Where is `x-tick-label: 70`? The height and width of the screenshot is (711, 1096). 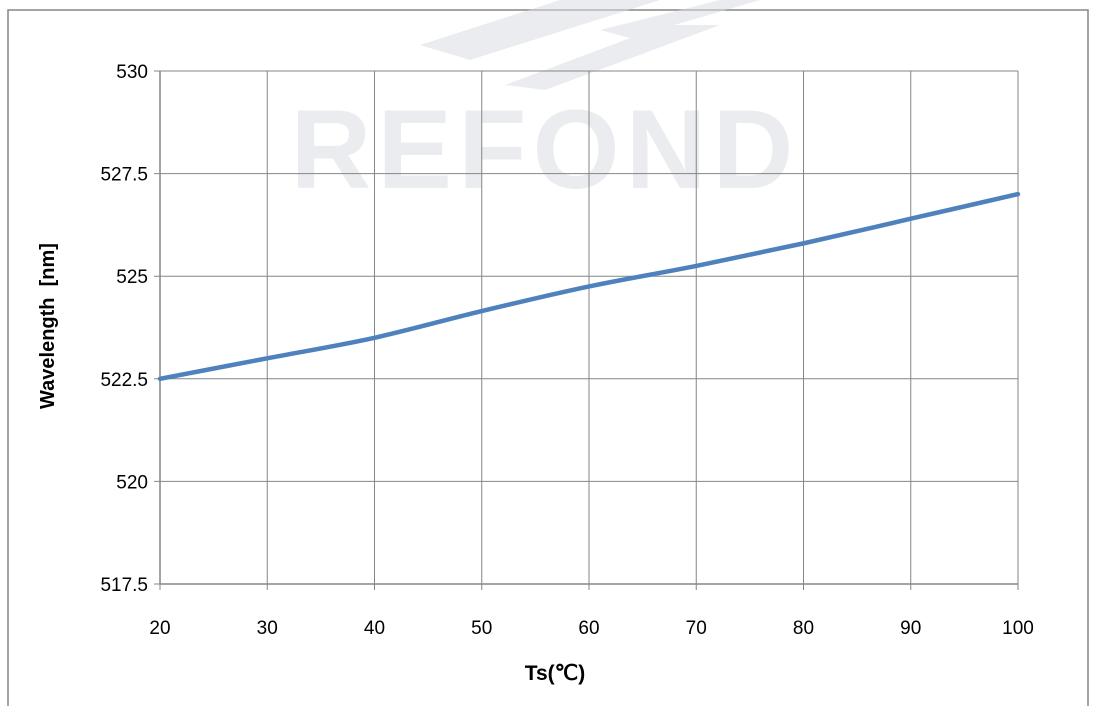
x-tick-label: 70 is located at coordinates (696, 628).